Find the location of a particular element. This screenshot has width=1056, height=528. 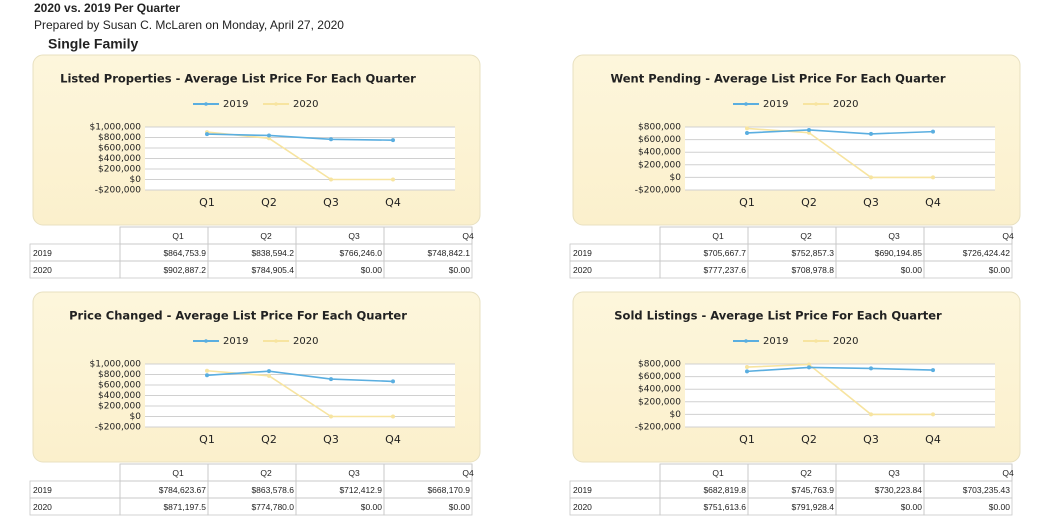

table-value: $690,194.85 is located at coordinates (899, 253).